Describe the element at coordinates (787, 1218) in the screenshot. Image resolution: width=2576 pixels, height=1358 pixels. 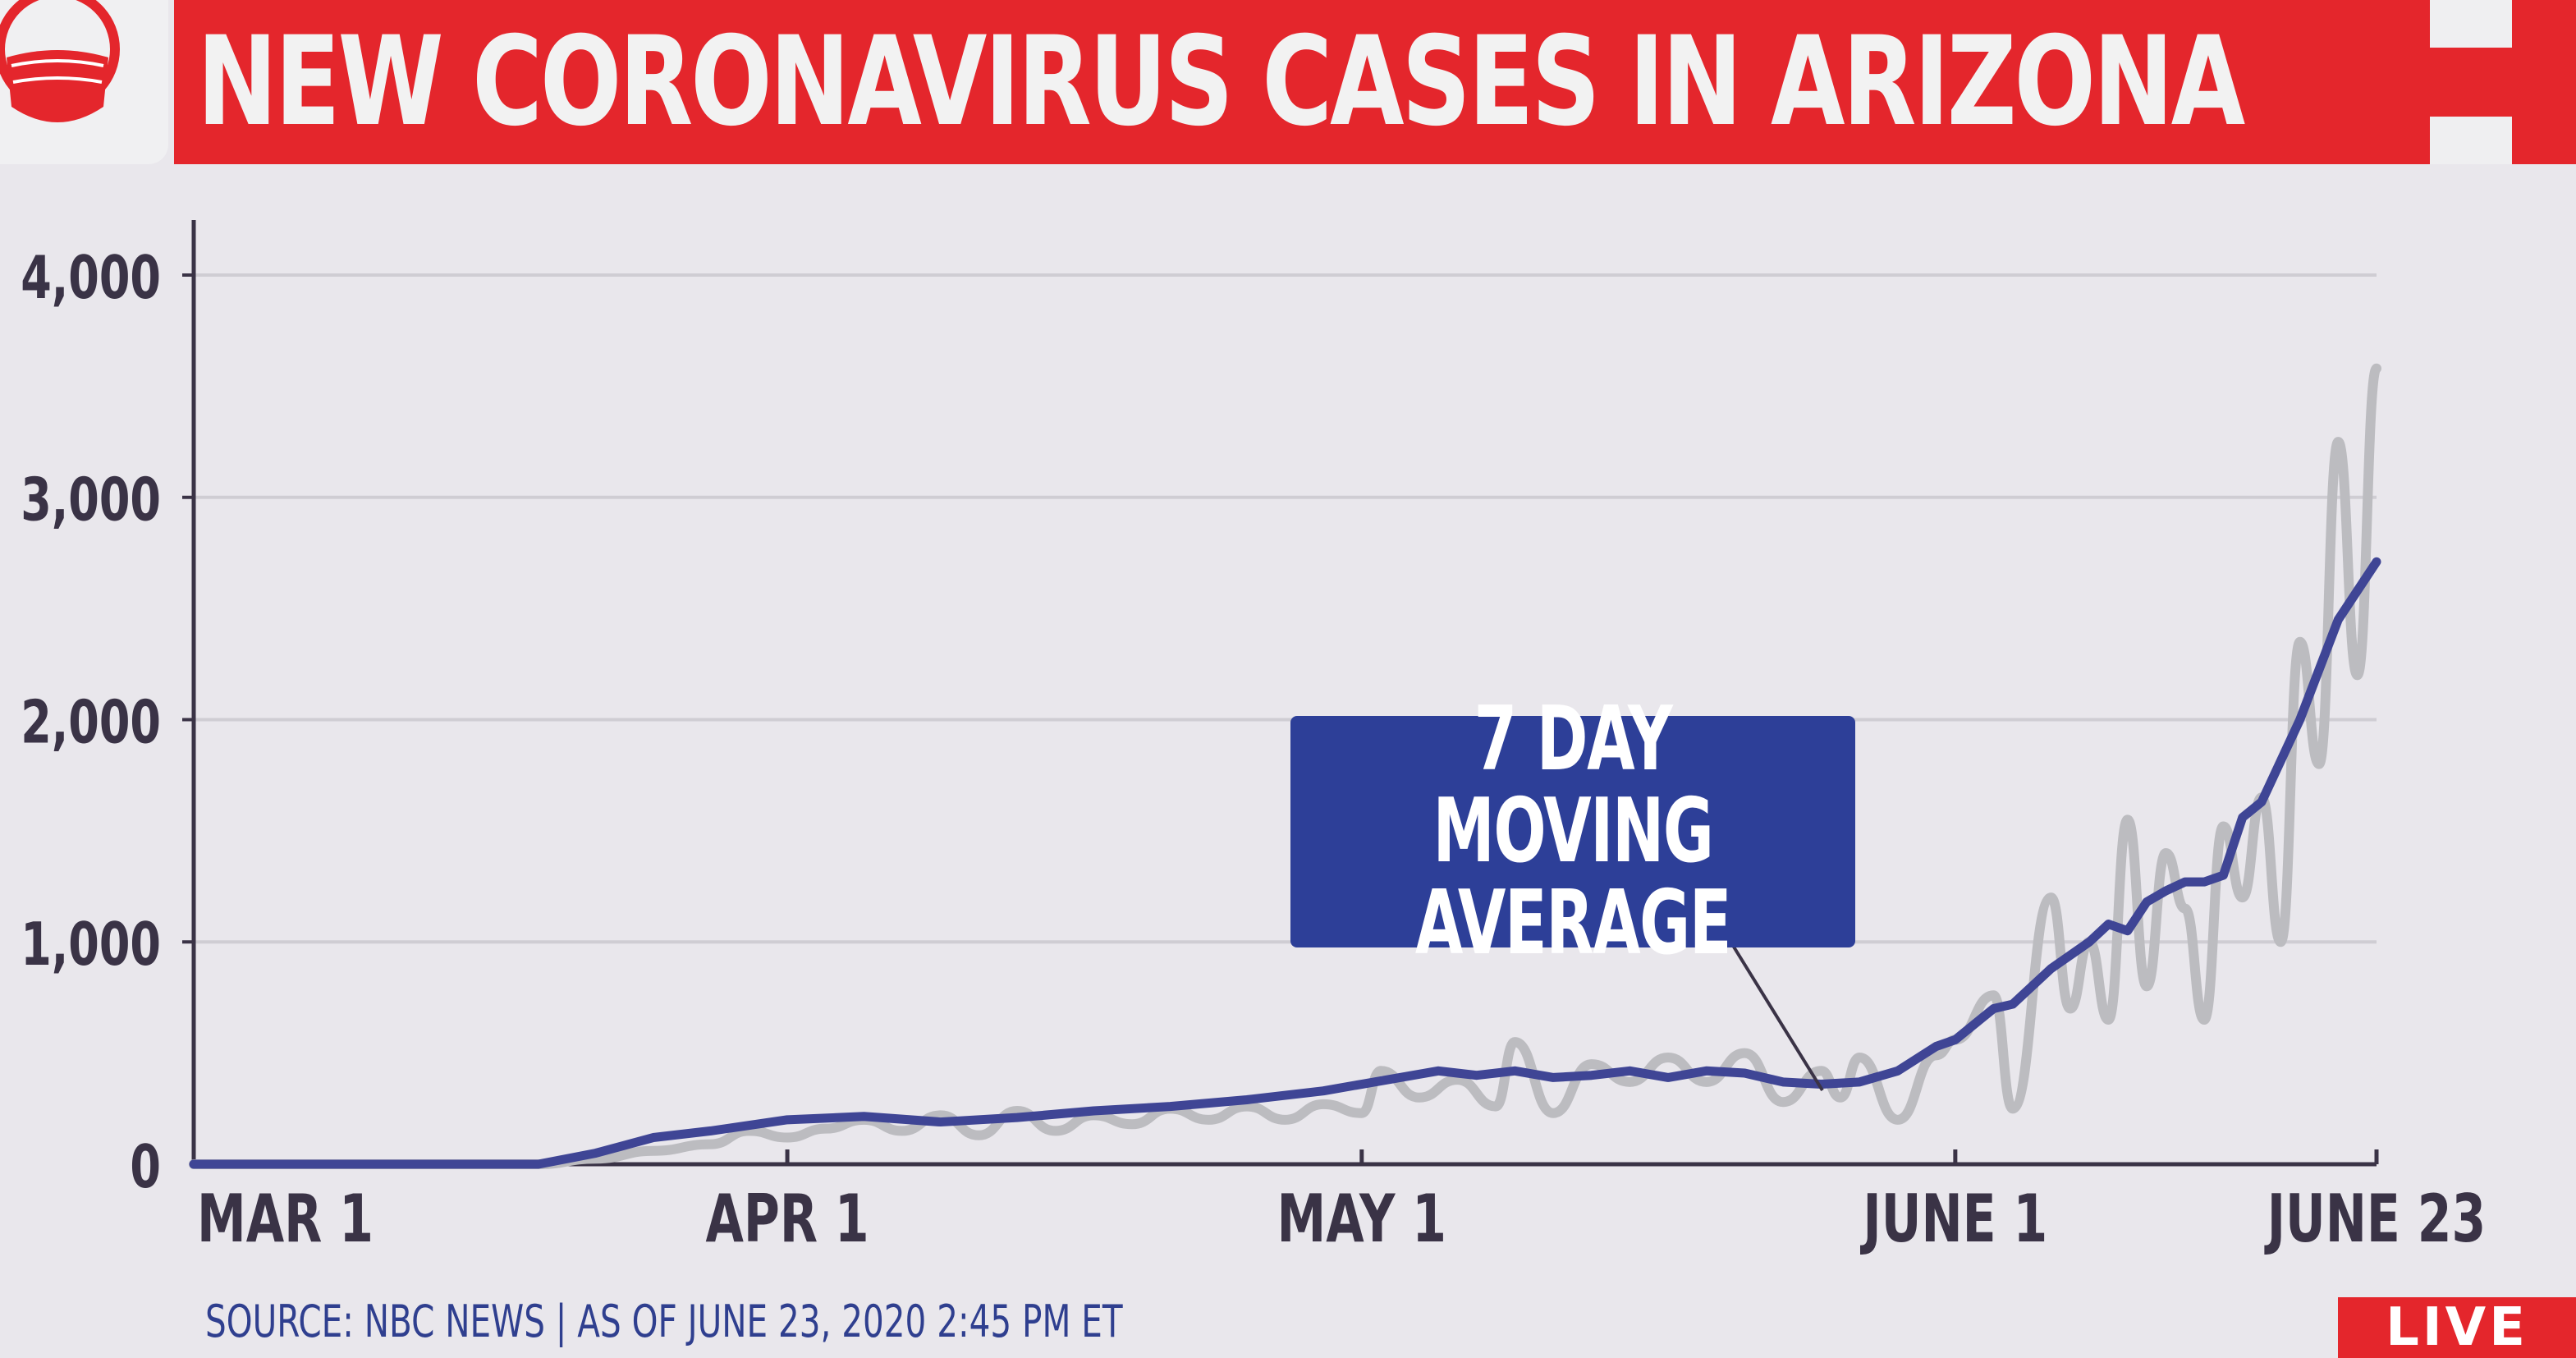
I see `x-tick-label: APR 1` at that location.